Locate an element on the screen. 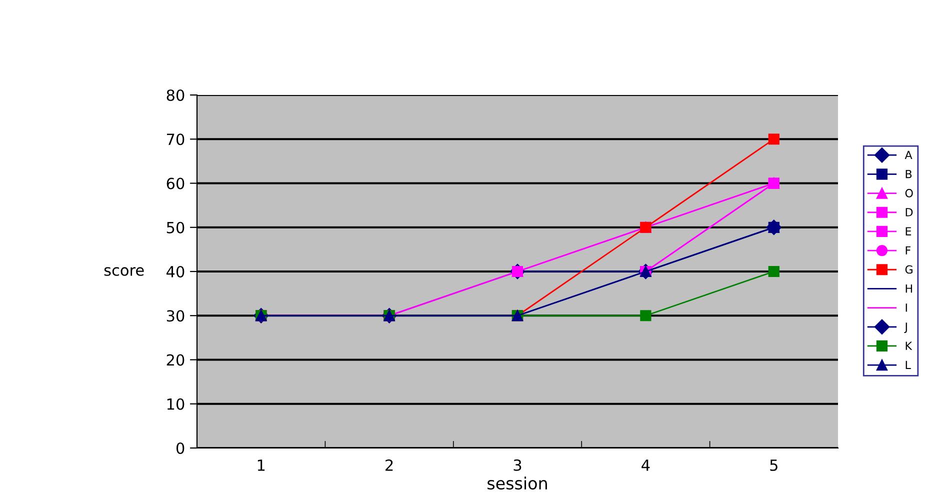 The width and height of the screenshot is (949, 495). legend-label: F is located at coordinates (908, 250).